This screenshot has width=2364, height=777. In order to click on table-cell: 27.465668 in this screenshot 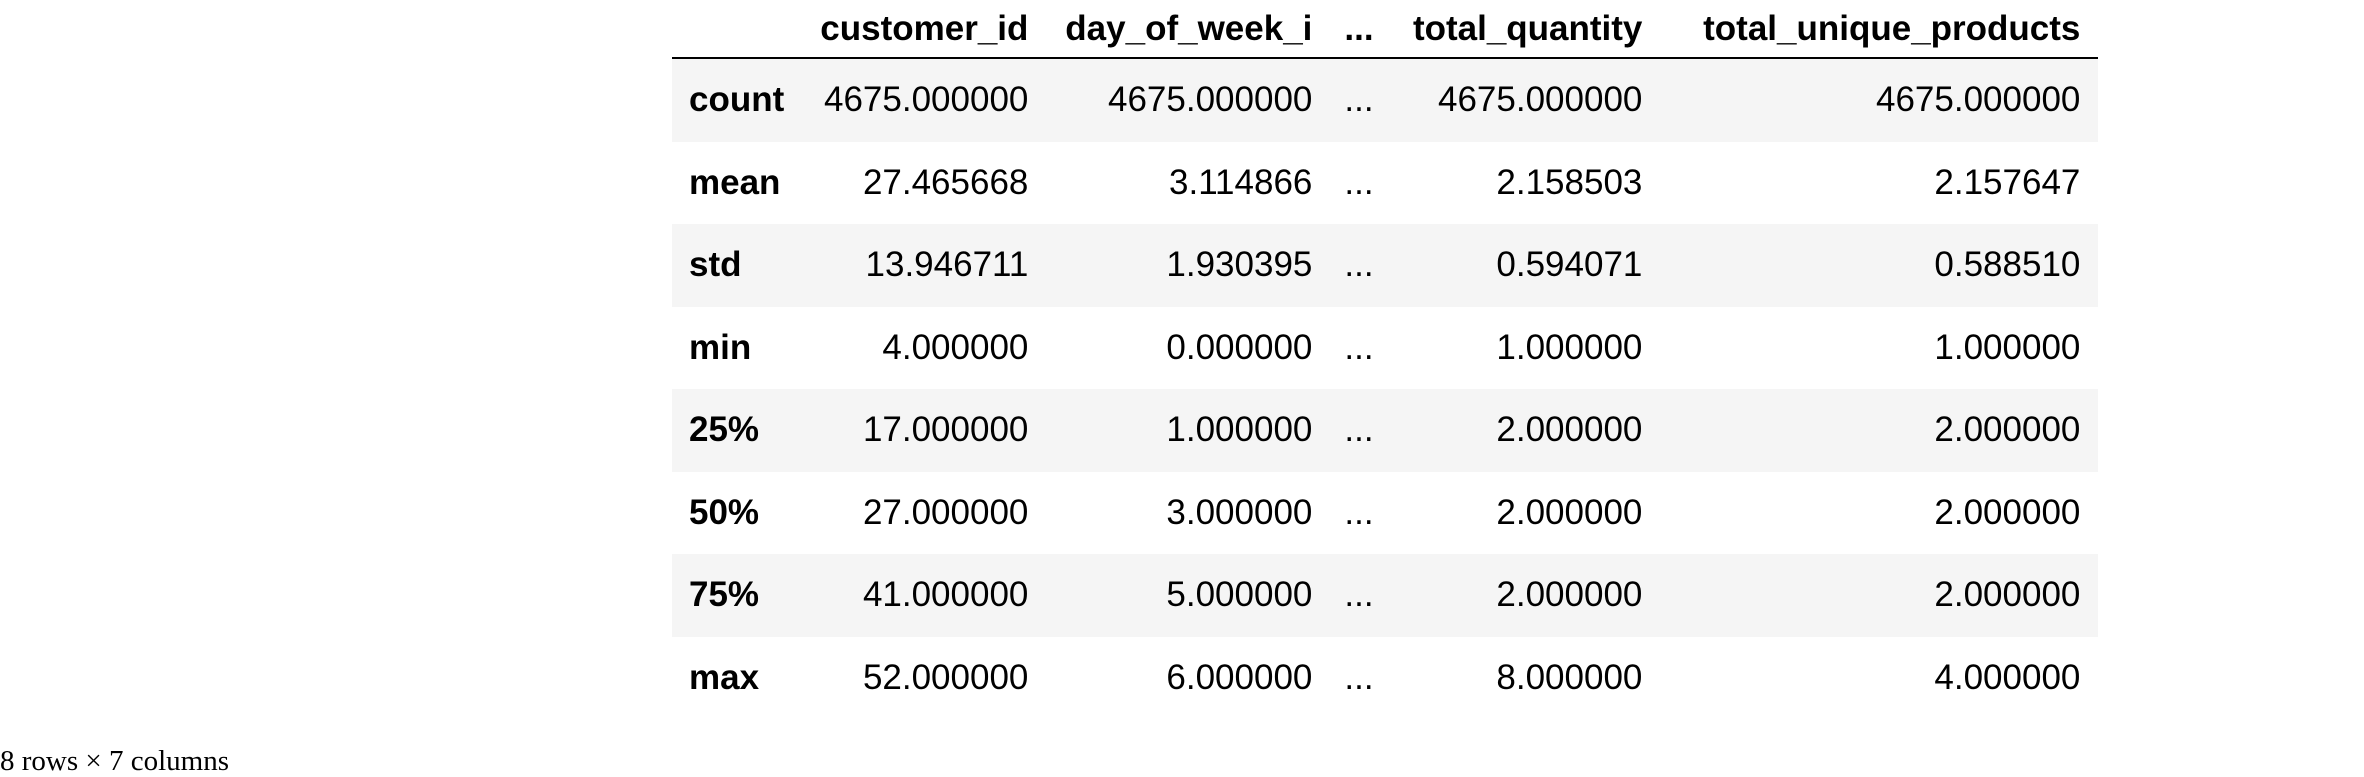, I will do `click(945, 182)`.